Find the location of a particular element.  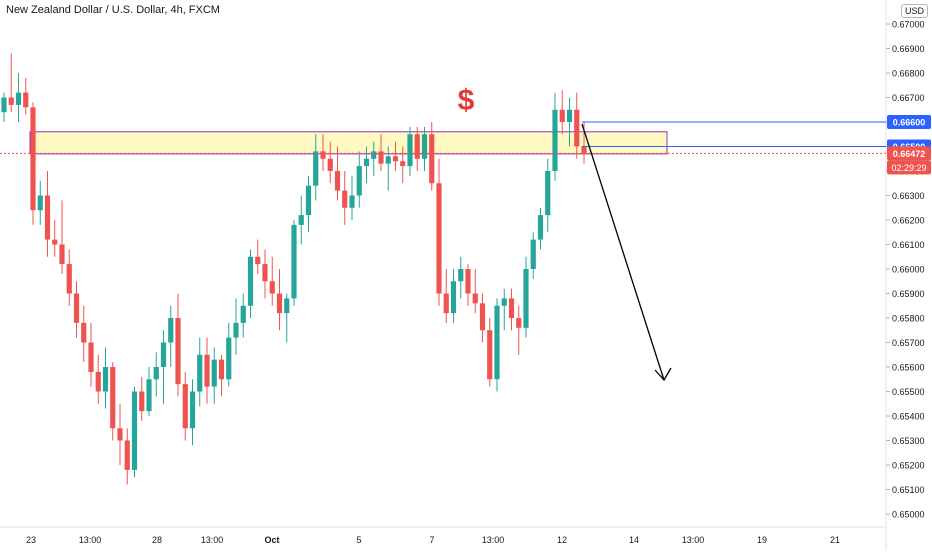

price-tick-label: 0.67000 is located at coordinates (908, 25).